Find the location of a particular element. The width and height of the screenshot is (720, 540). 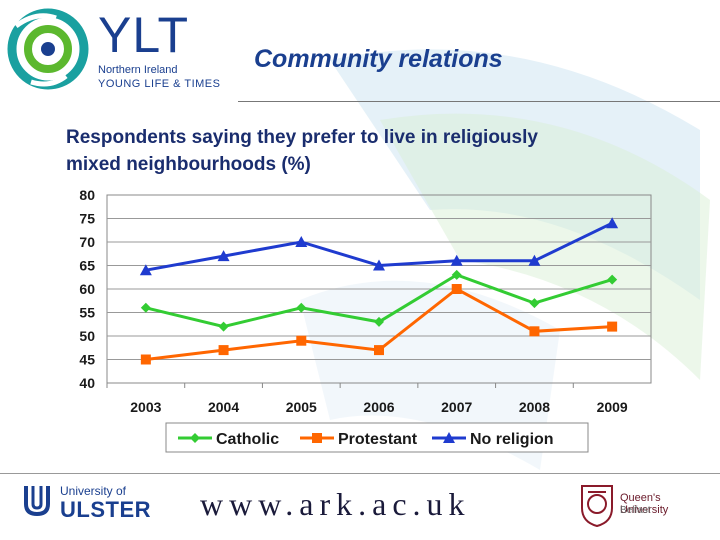

legend-label-catholic: Catholic is located at coordinates (247, 439).